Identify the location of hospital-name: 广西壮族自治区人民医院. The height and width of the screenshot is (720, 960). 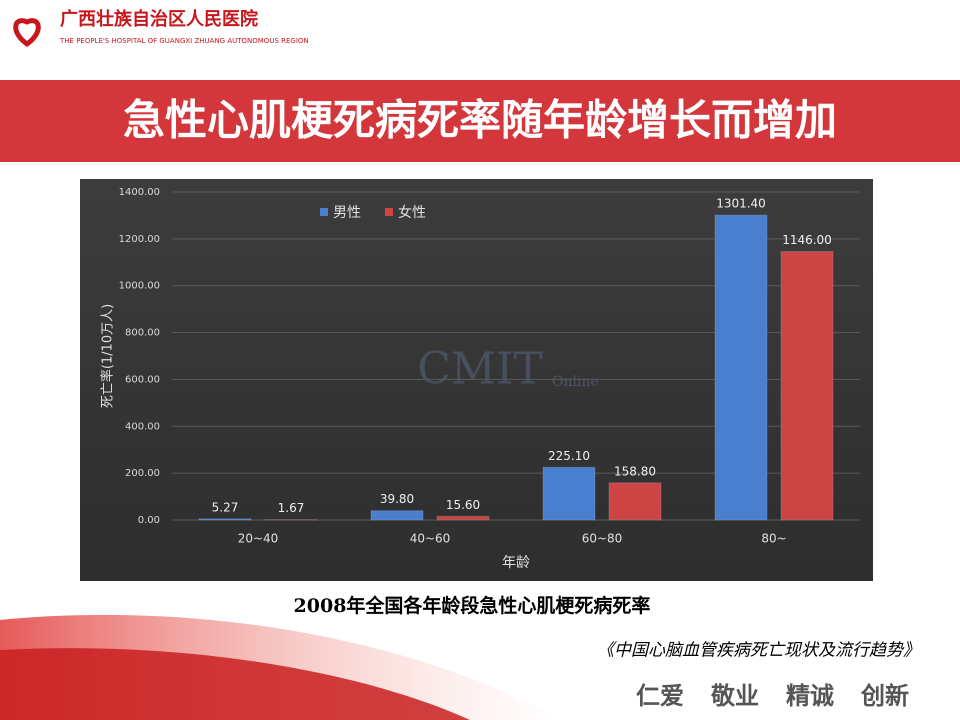
(159, 19).